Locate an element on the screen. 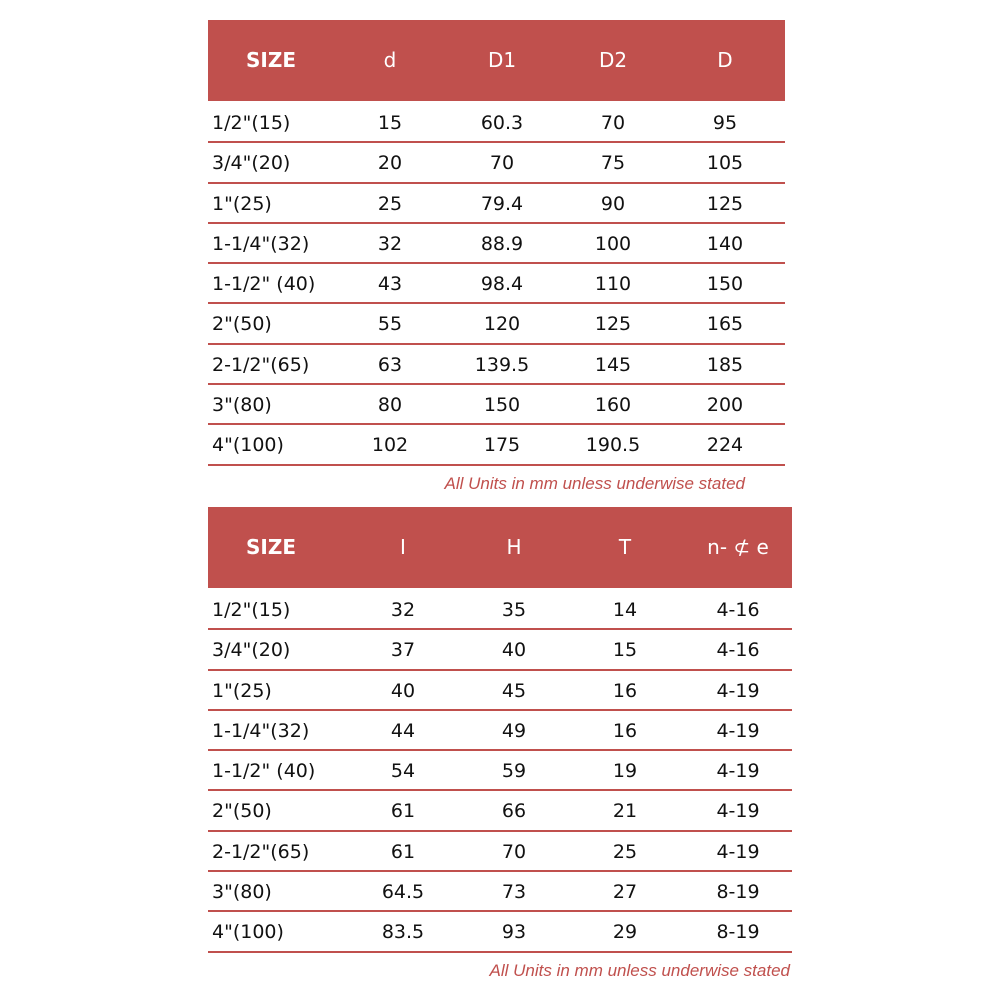 The width and height of the screenshot is (1000, 1000). table-cell: 90 is located at coordinates (613, 203).